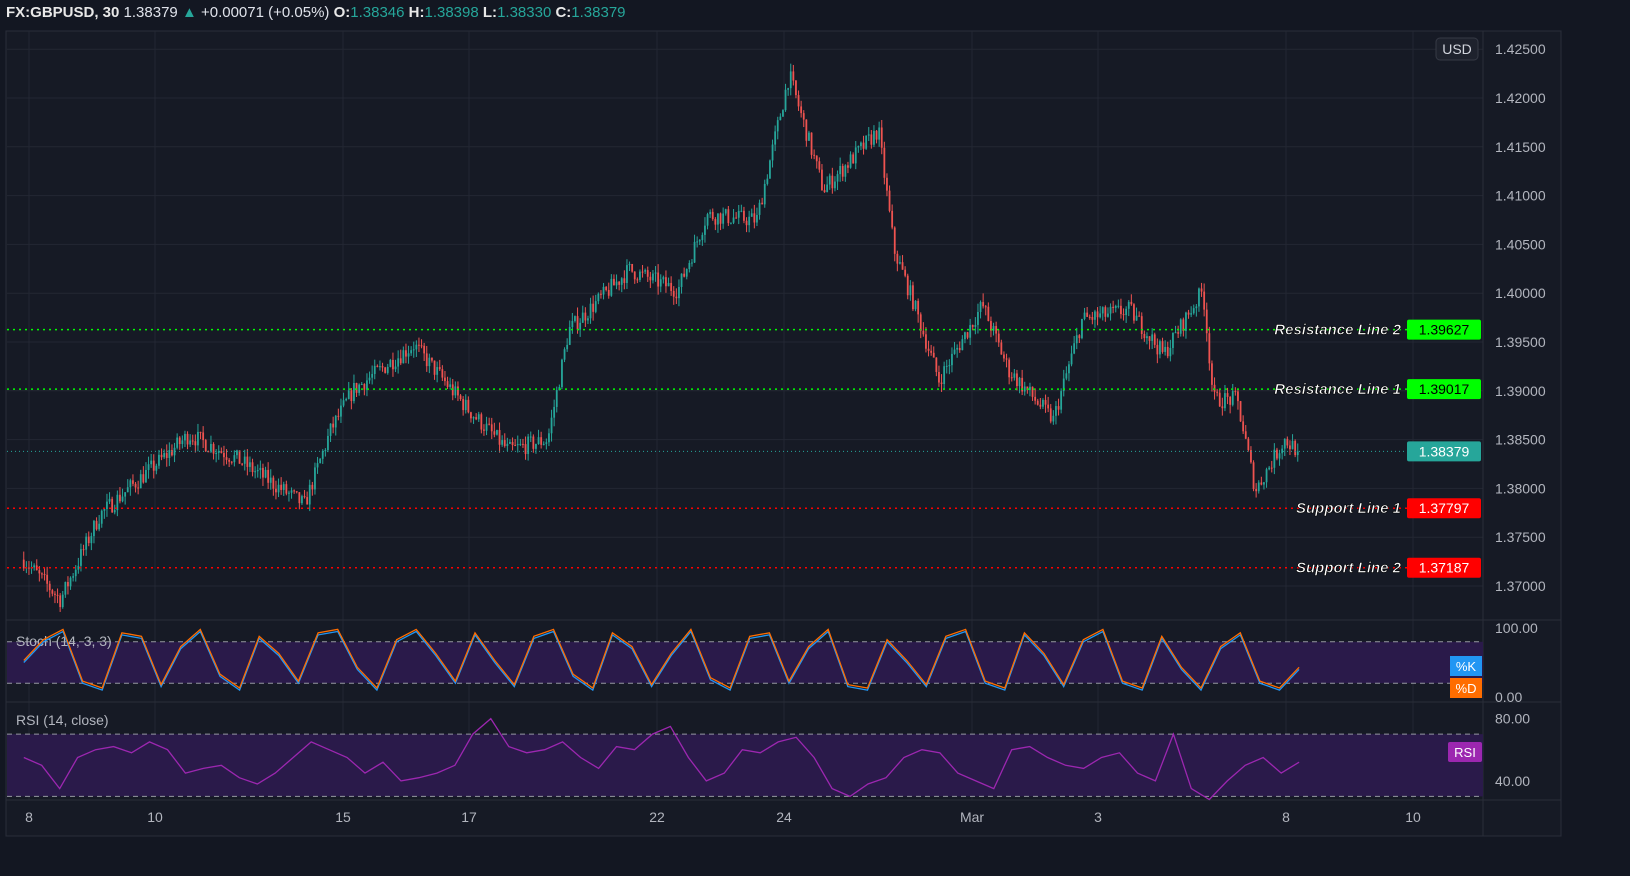  I want to click on symbol-title: FX:GBPUSD, 30, so click(63, 12).